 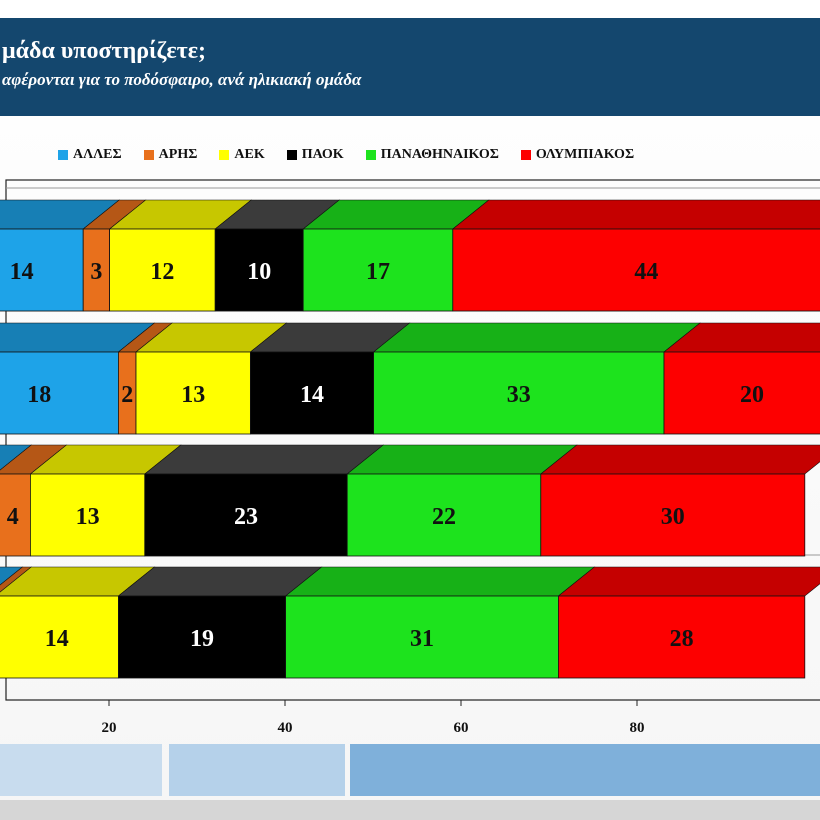 I want to click on legend-label: ΑΡΗΣ, so click(x=178, y=154).